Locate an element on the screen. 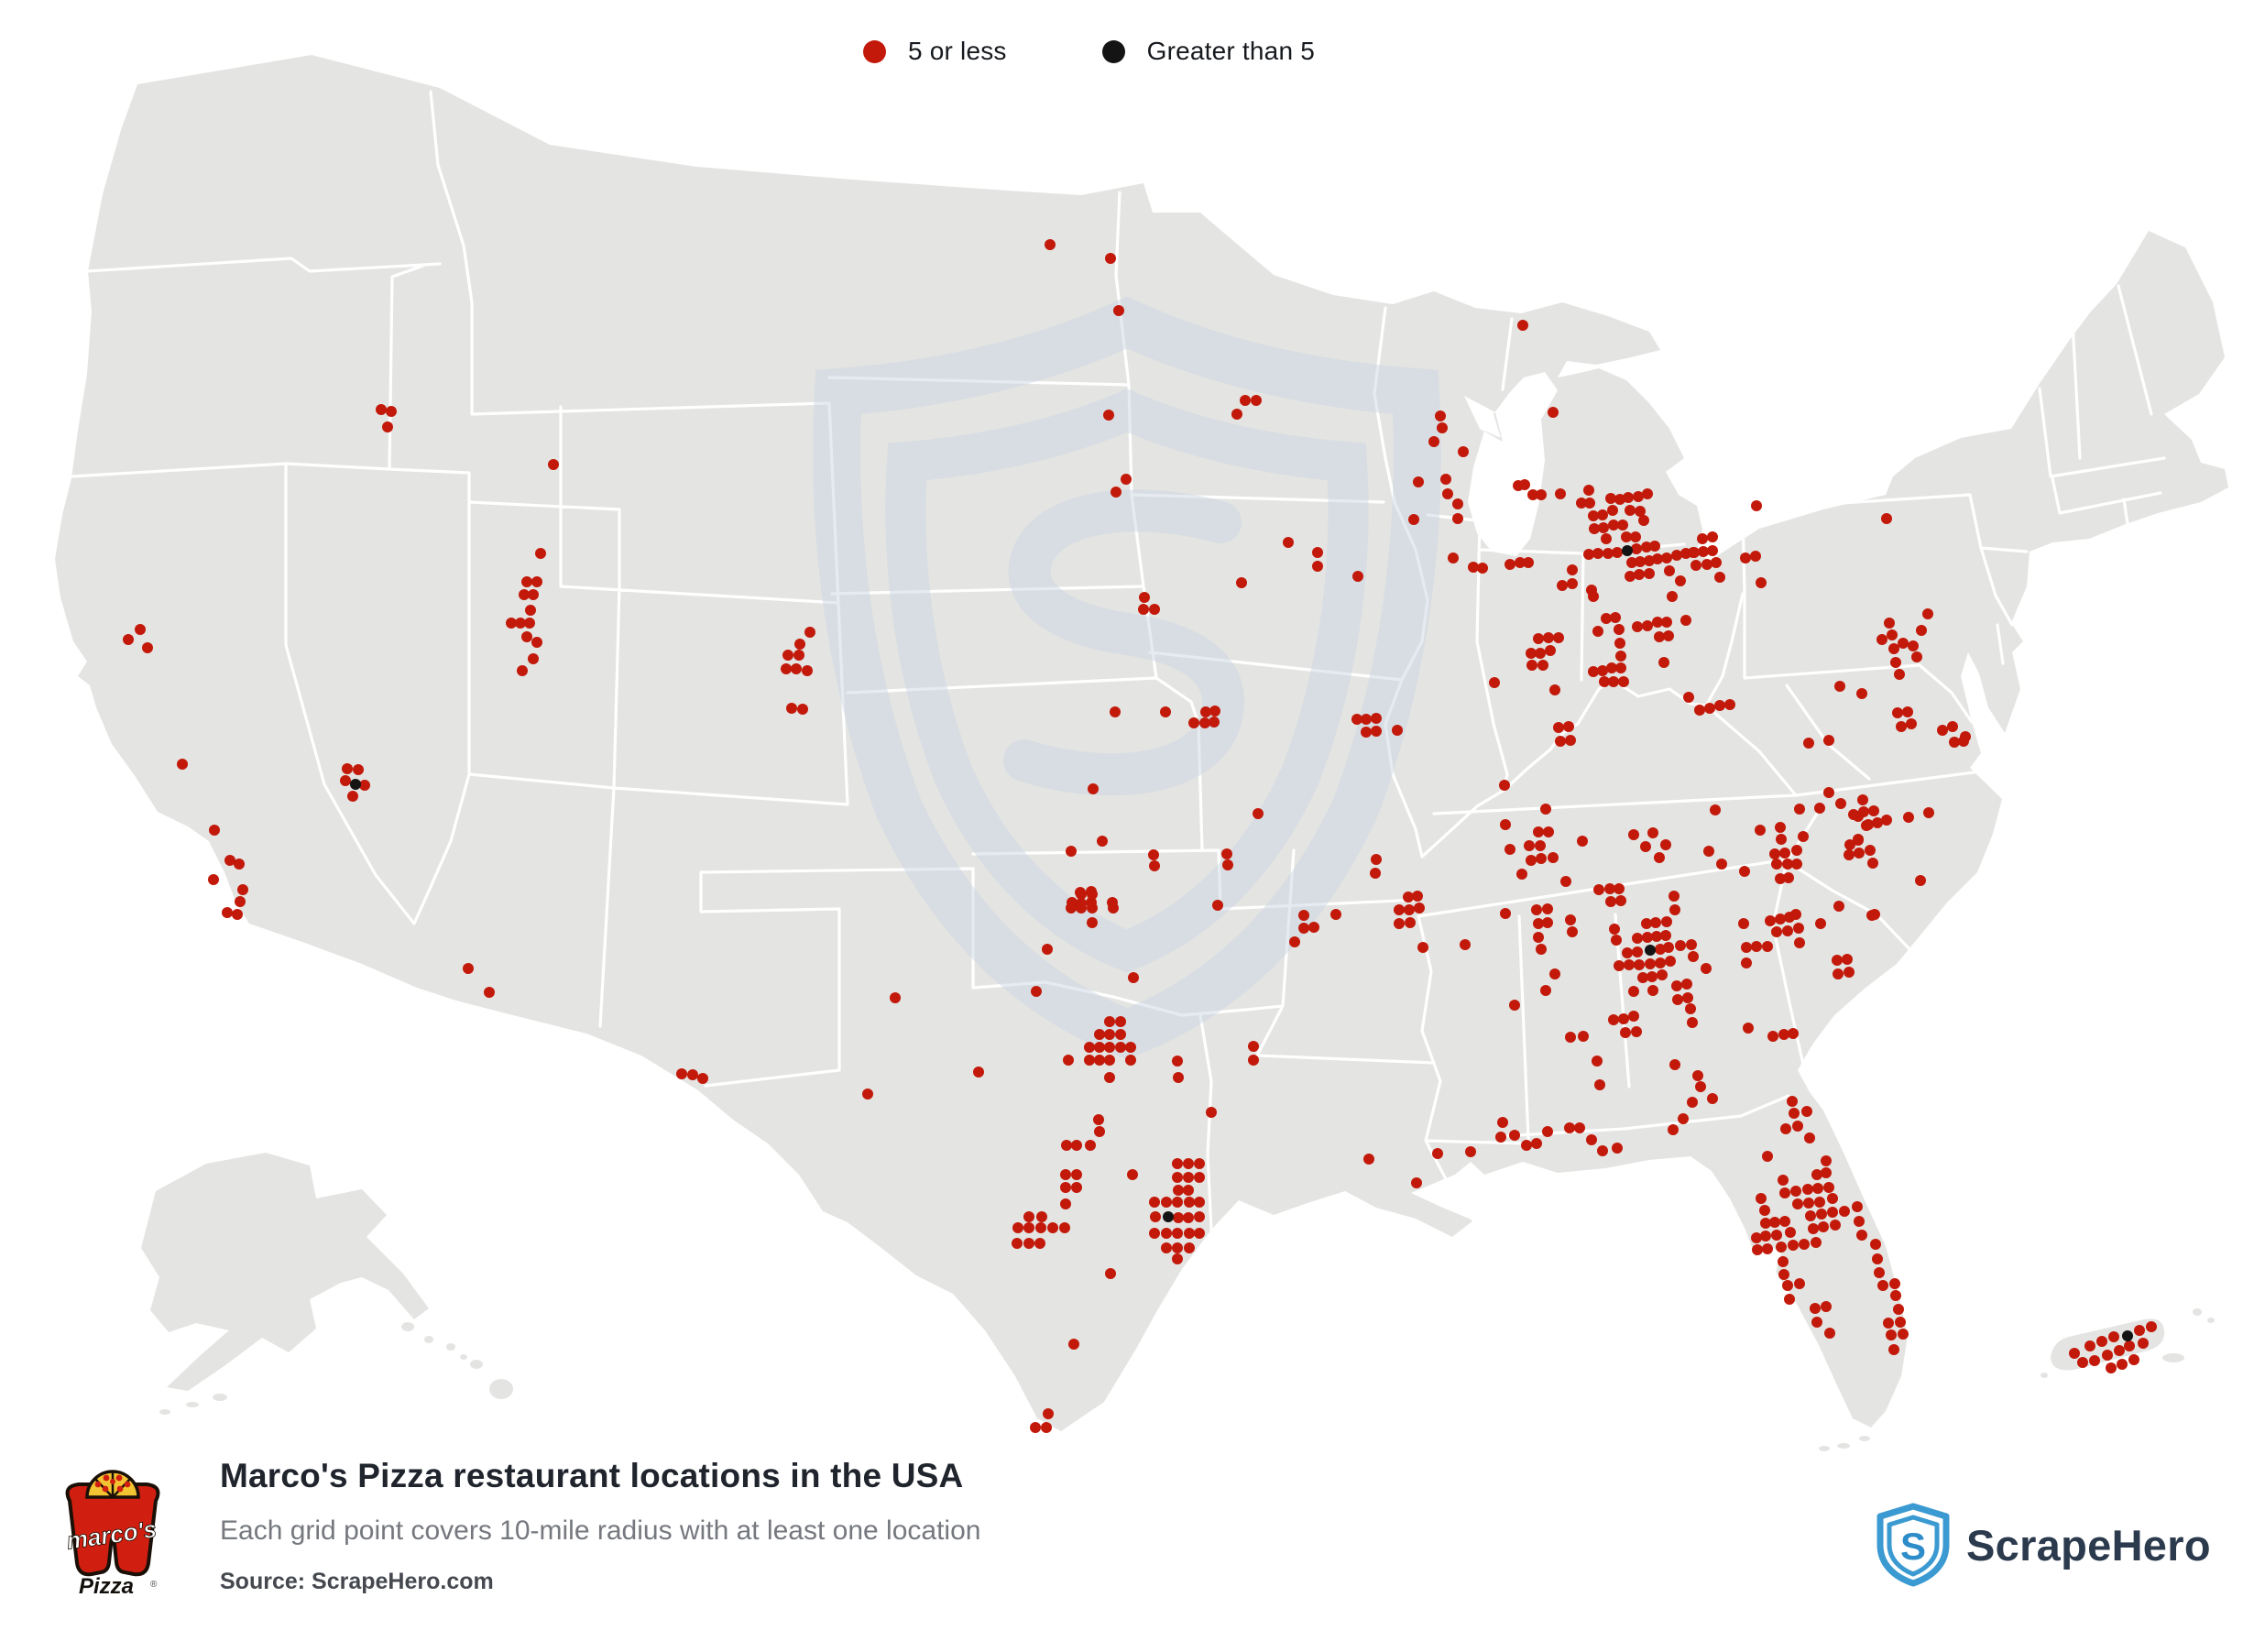 This screenshot has width=2243, height=1652. florida-keys is located at coordinates (1844, 1443).